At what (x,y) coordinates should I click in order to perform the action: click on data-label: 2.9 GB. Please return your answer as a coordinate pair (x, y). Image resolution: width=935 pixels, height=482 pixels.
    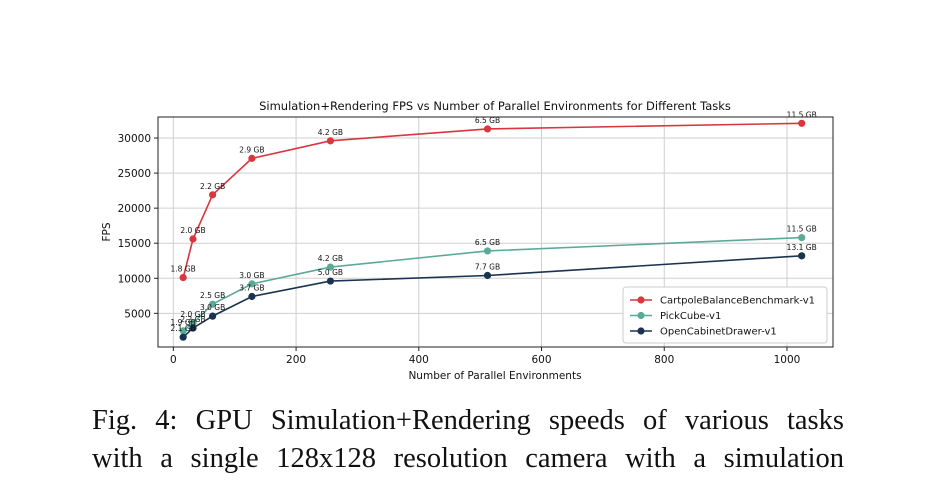
    Looking at the image, I should click on (251, 149).